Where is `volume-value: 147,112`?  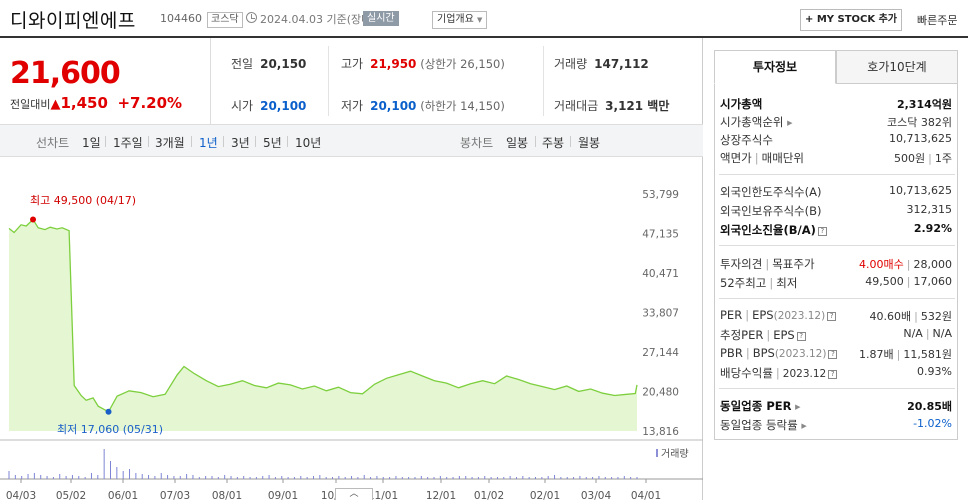
volume-value: 147,112 is located at coordinates (621, 64).